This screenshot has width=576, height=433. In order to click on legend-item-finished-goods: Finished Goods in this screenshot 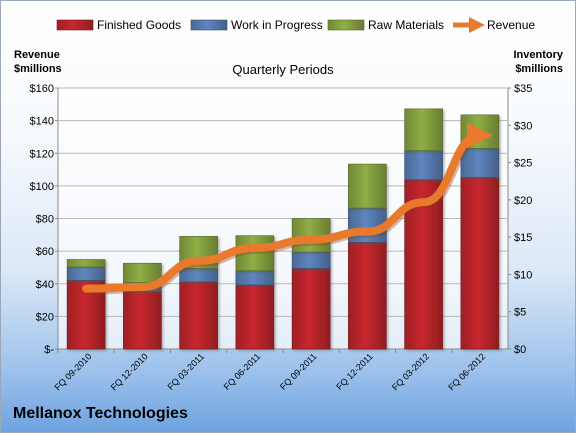, I will do `click(118, 25)`.